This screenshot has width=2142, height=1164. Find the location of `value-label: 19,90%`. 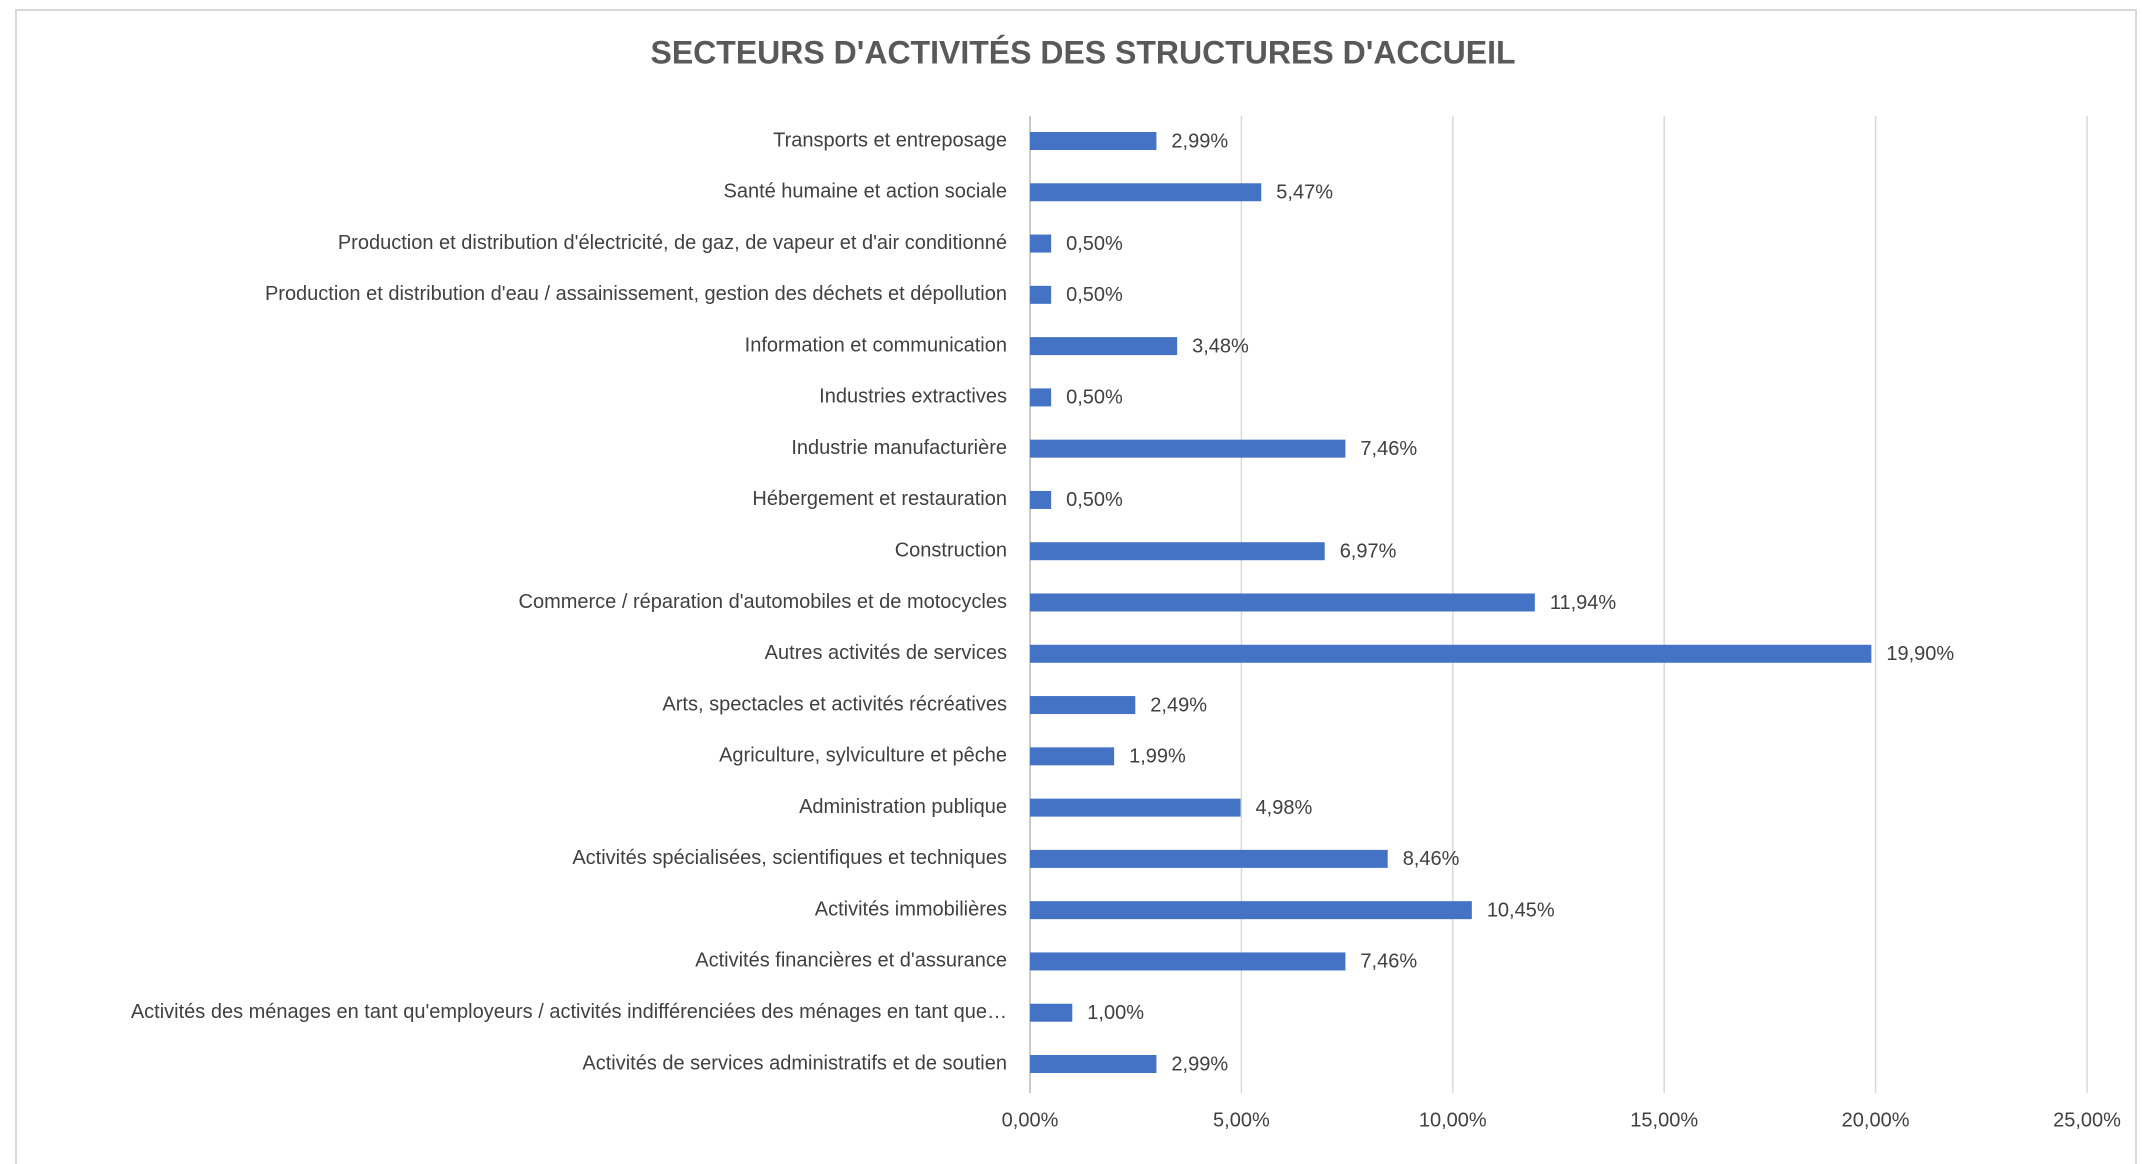

value-label: 19,90% is located at coordinates (1920, 654).